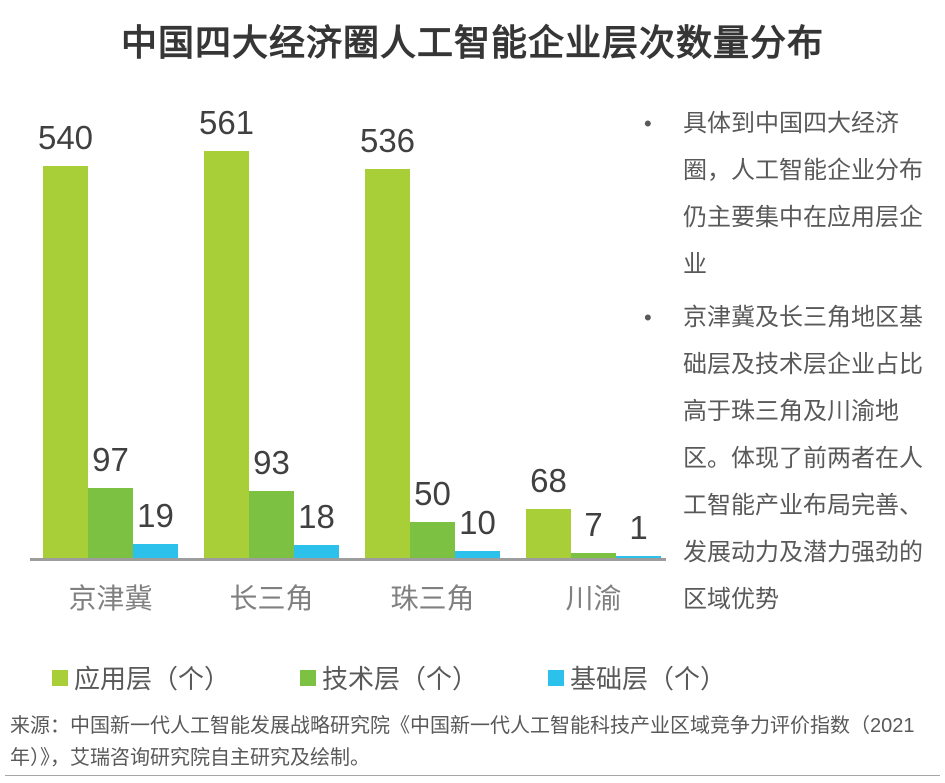 The width and height of the screenshot is (945, 783). Describe the element at coordinates (648, 679) in the screenshot. I see `legend-label: 基础层（个）` at that location.